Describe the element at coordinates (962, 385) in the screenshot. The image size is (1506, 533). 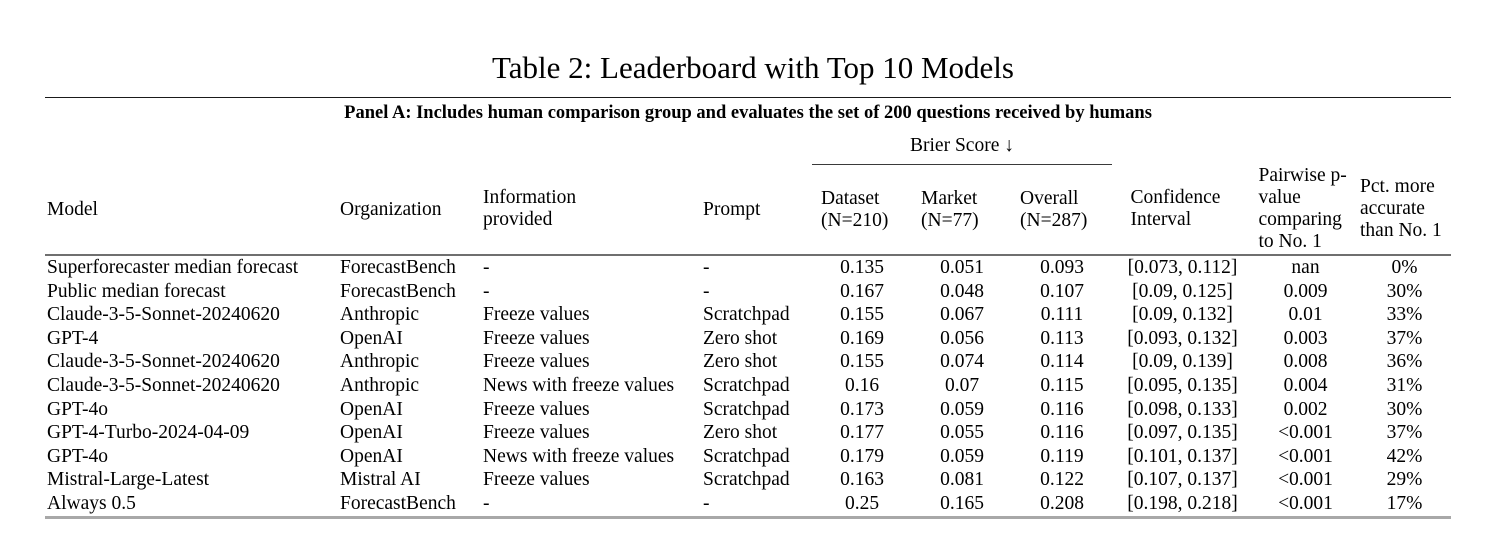
I see `cell-brier_market: 0.07` at that location.